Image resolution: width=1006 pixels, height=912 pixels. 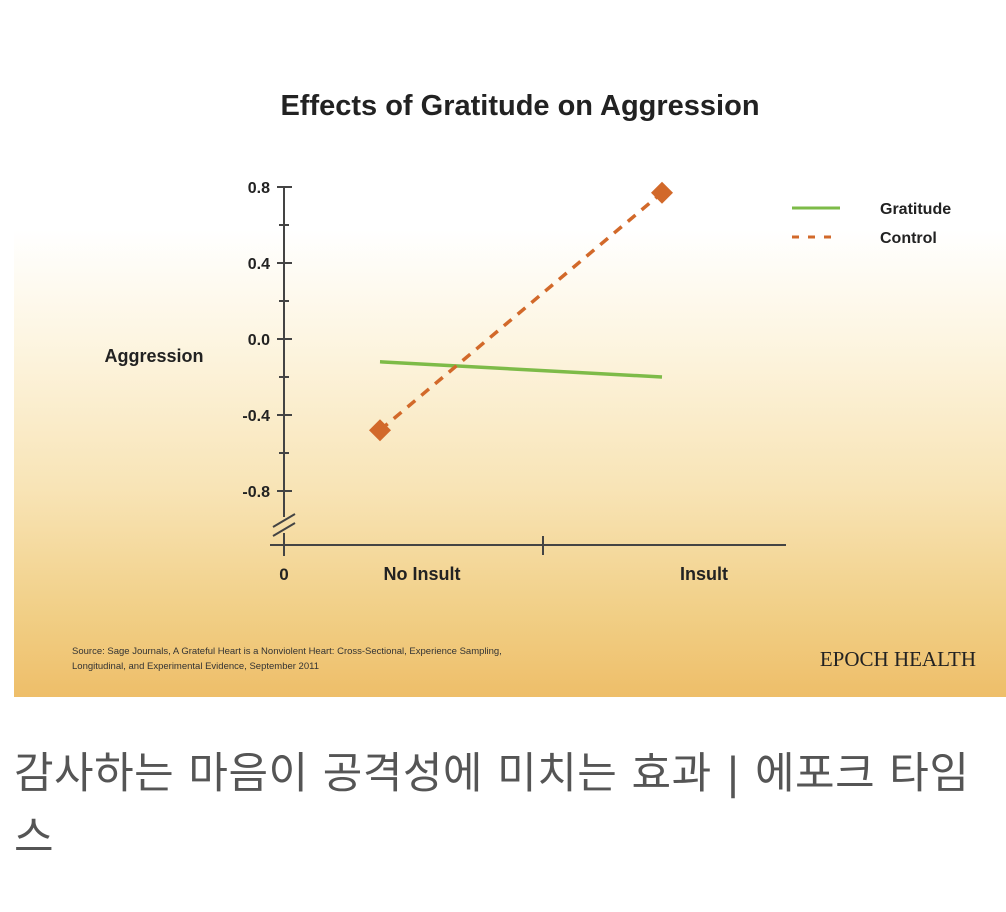 I want to click on x-tick-label: Insult, so click(x=704, y=574).